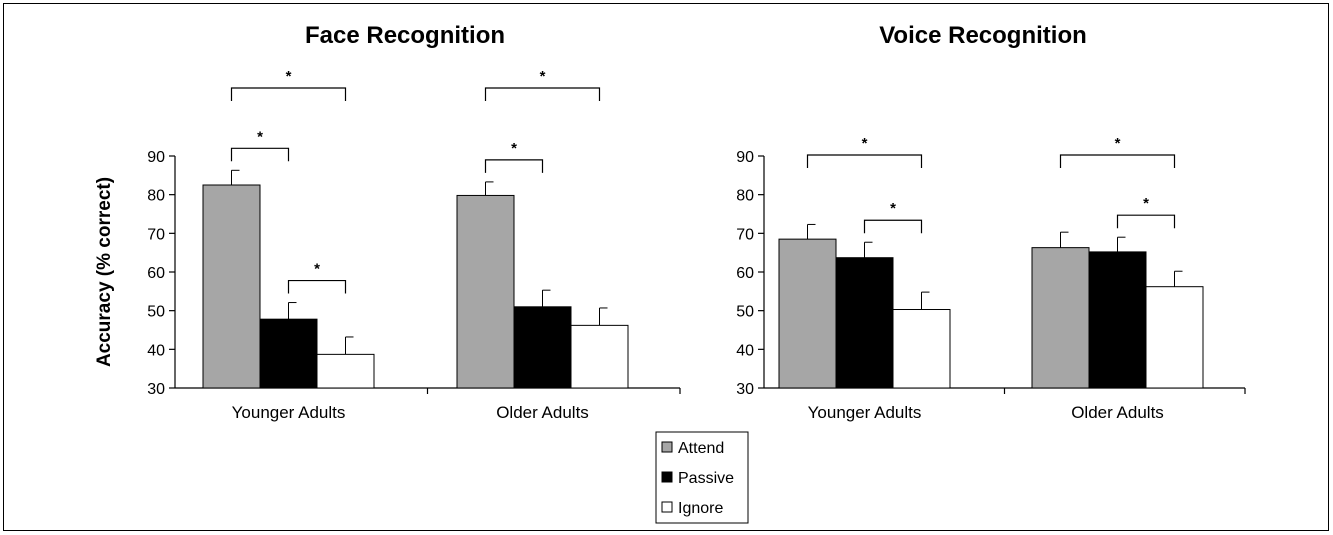 This screenshot has height=535, width=1333. I want to click on y-axis-label: Accuracy (% correct), so click(104, 272).